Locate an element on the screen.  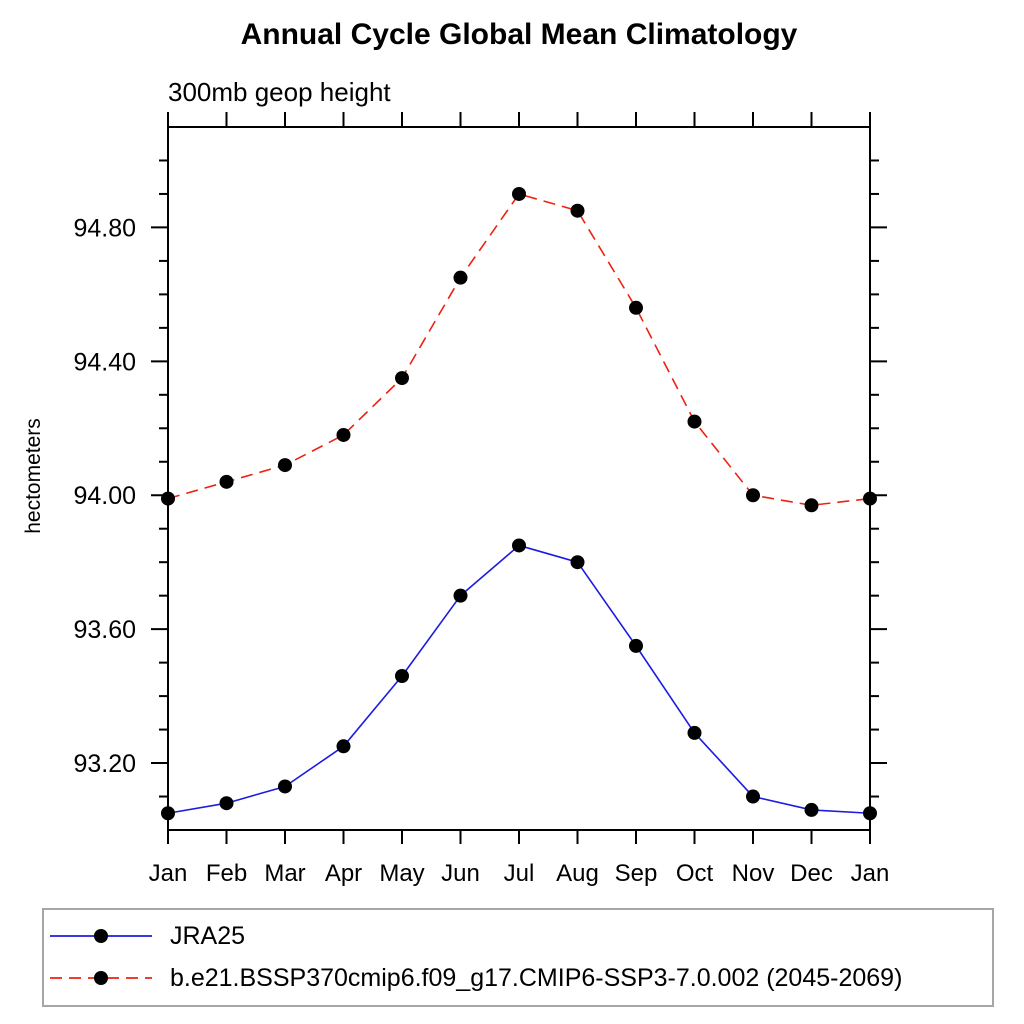
legend-swatch-solid-line is located at coordinates (101, 936).